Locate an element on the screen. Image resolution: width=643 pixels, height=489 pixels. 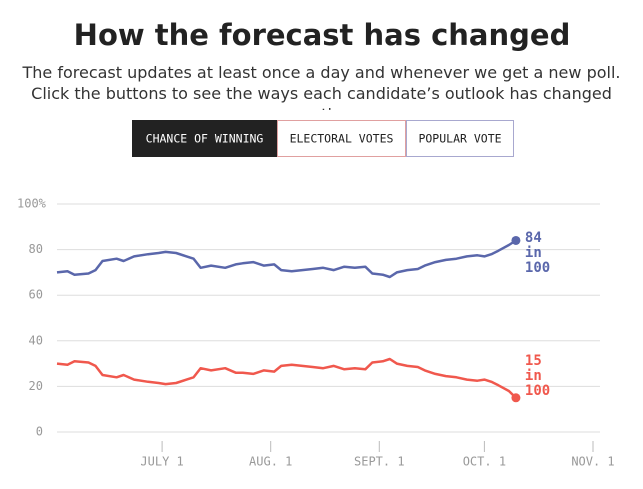
tab-button-label: POPULAR VOTE is located at coordinates (459, 139).